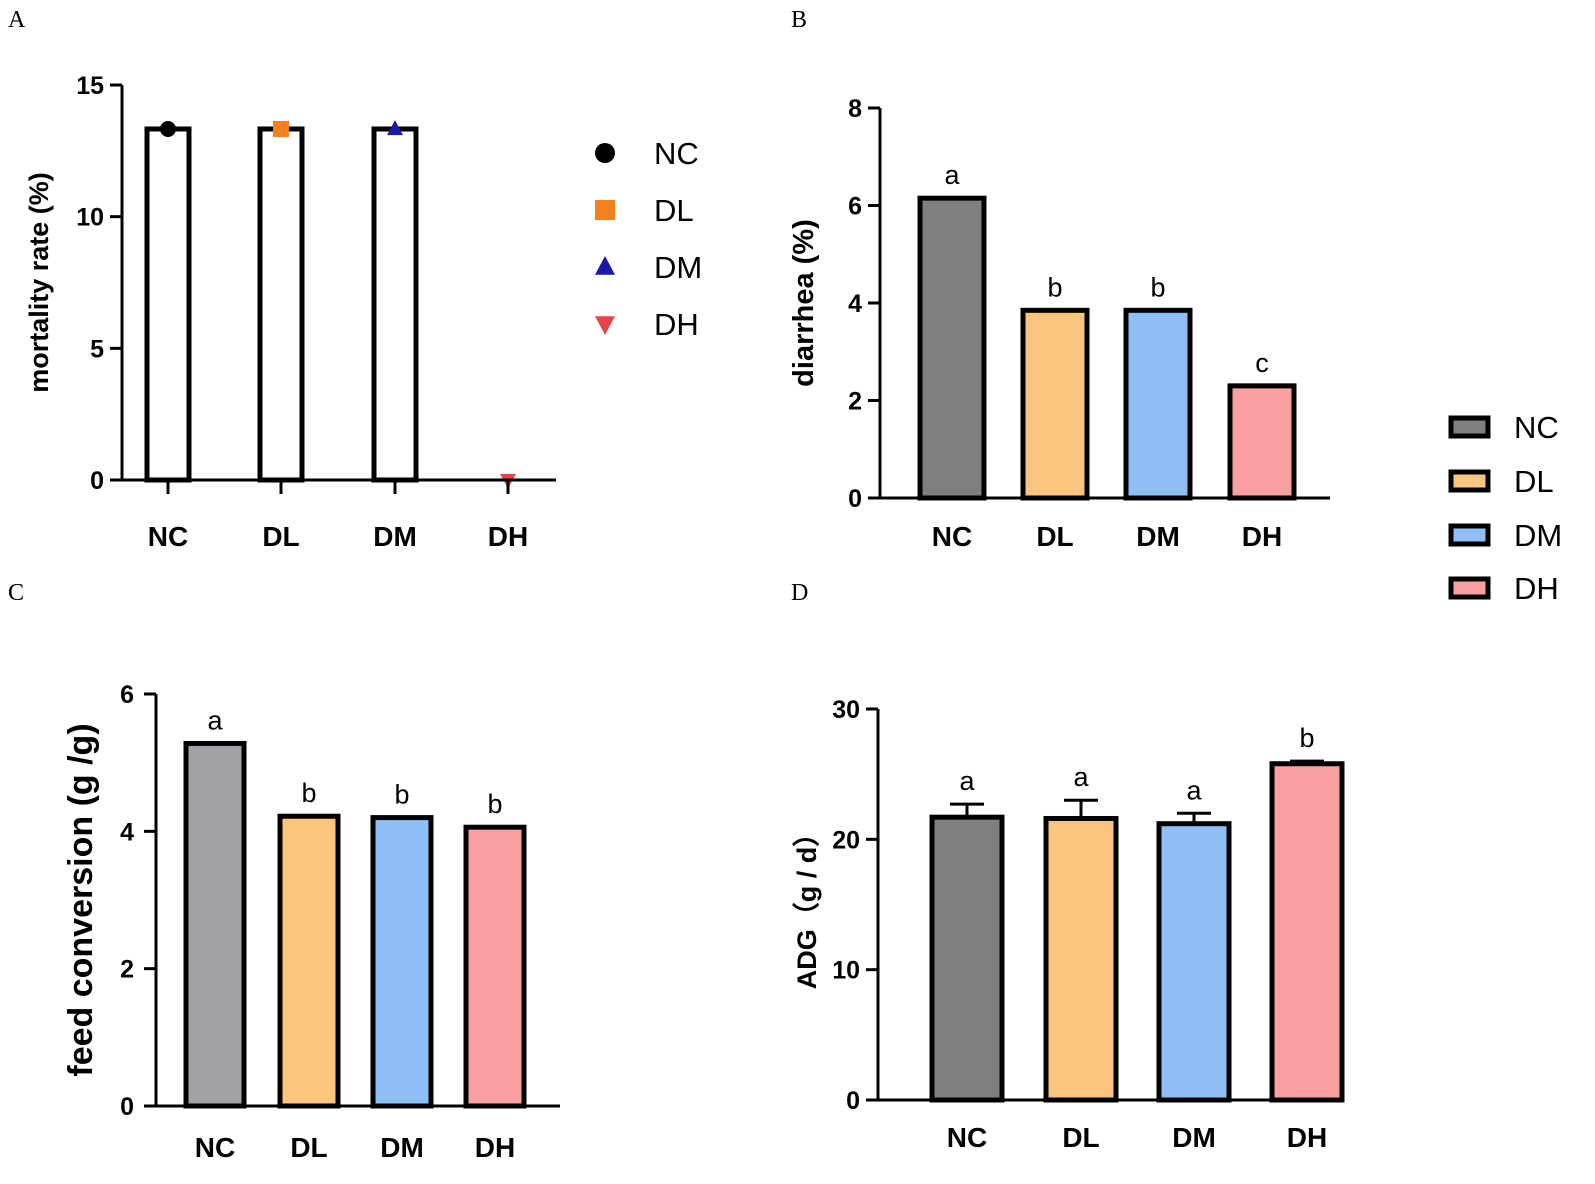 The height and width of the screenshot is (1184, 1595). What do you see at coordinates (799, 20) in the screenshot?
I see `panel-letter-b: B` at bounding box center [799, 20].